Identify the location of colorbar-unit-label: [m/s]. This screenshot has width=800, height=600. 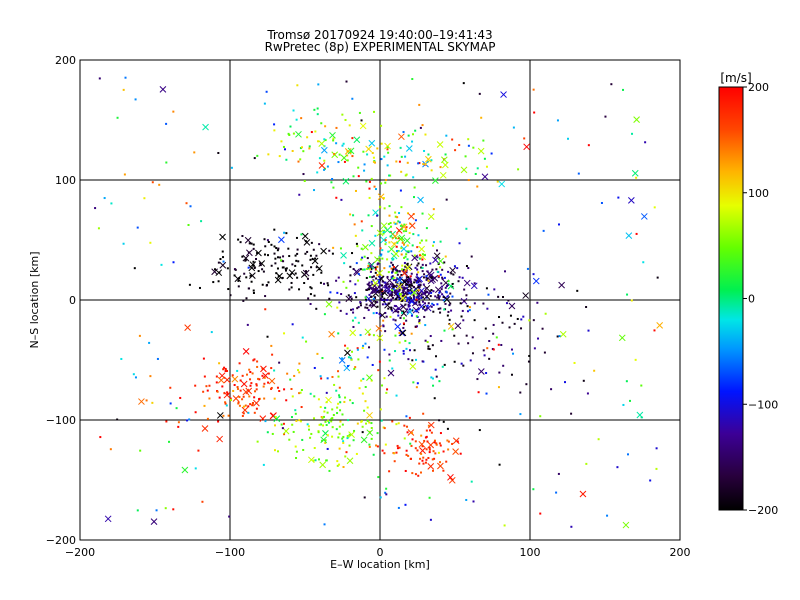
(735, 78).